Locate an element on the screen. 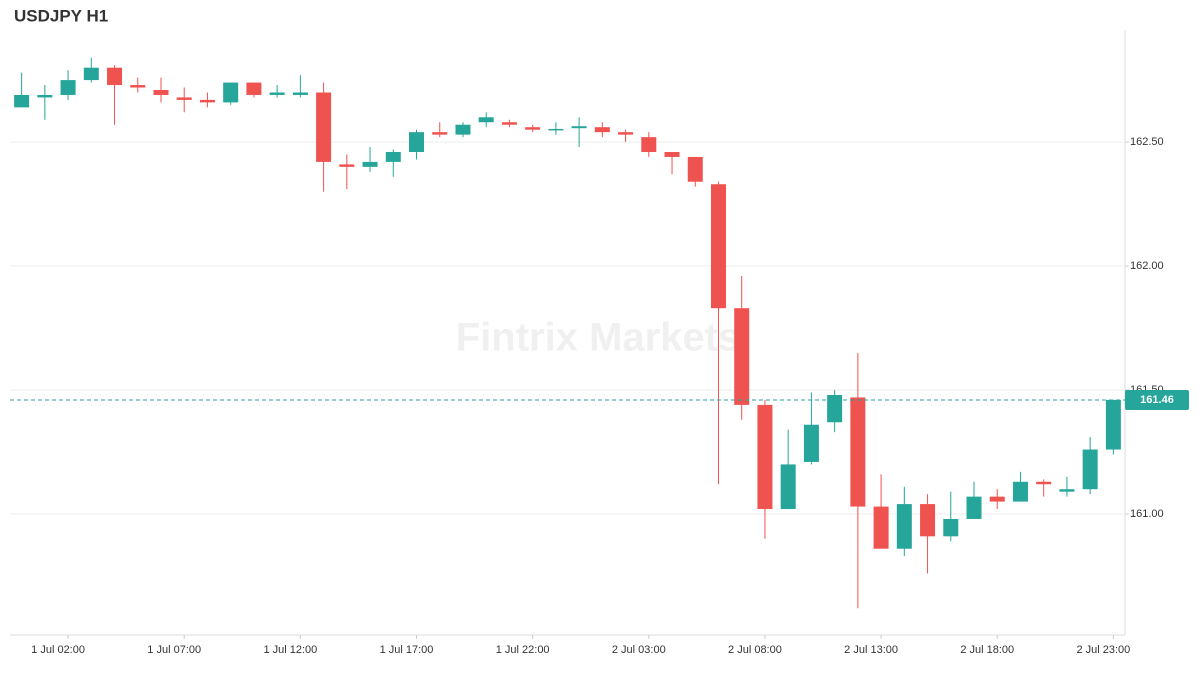 The height and width of the screenshot is (675, 1200). y-tick-label: 161.00 is located at coordinates (1147, 514).